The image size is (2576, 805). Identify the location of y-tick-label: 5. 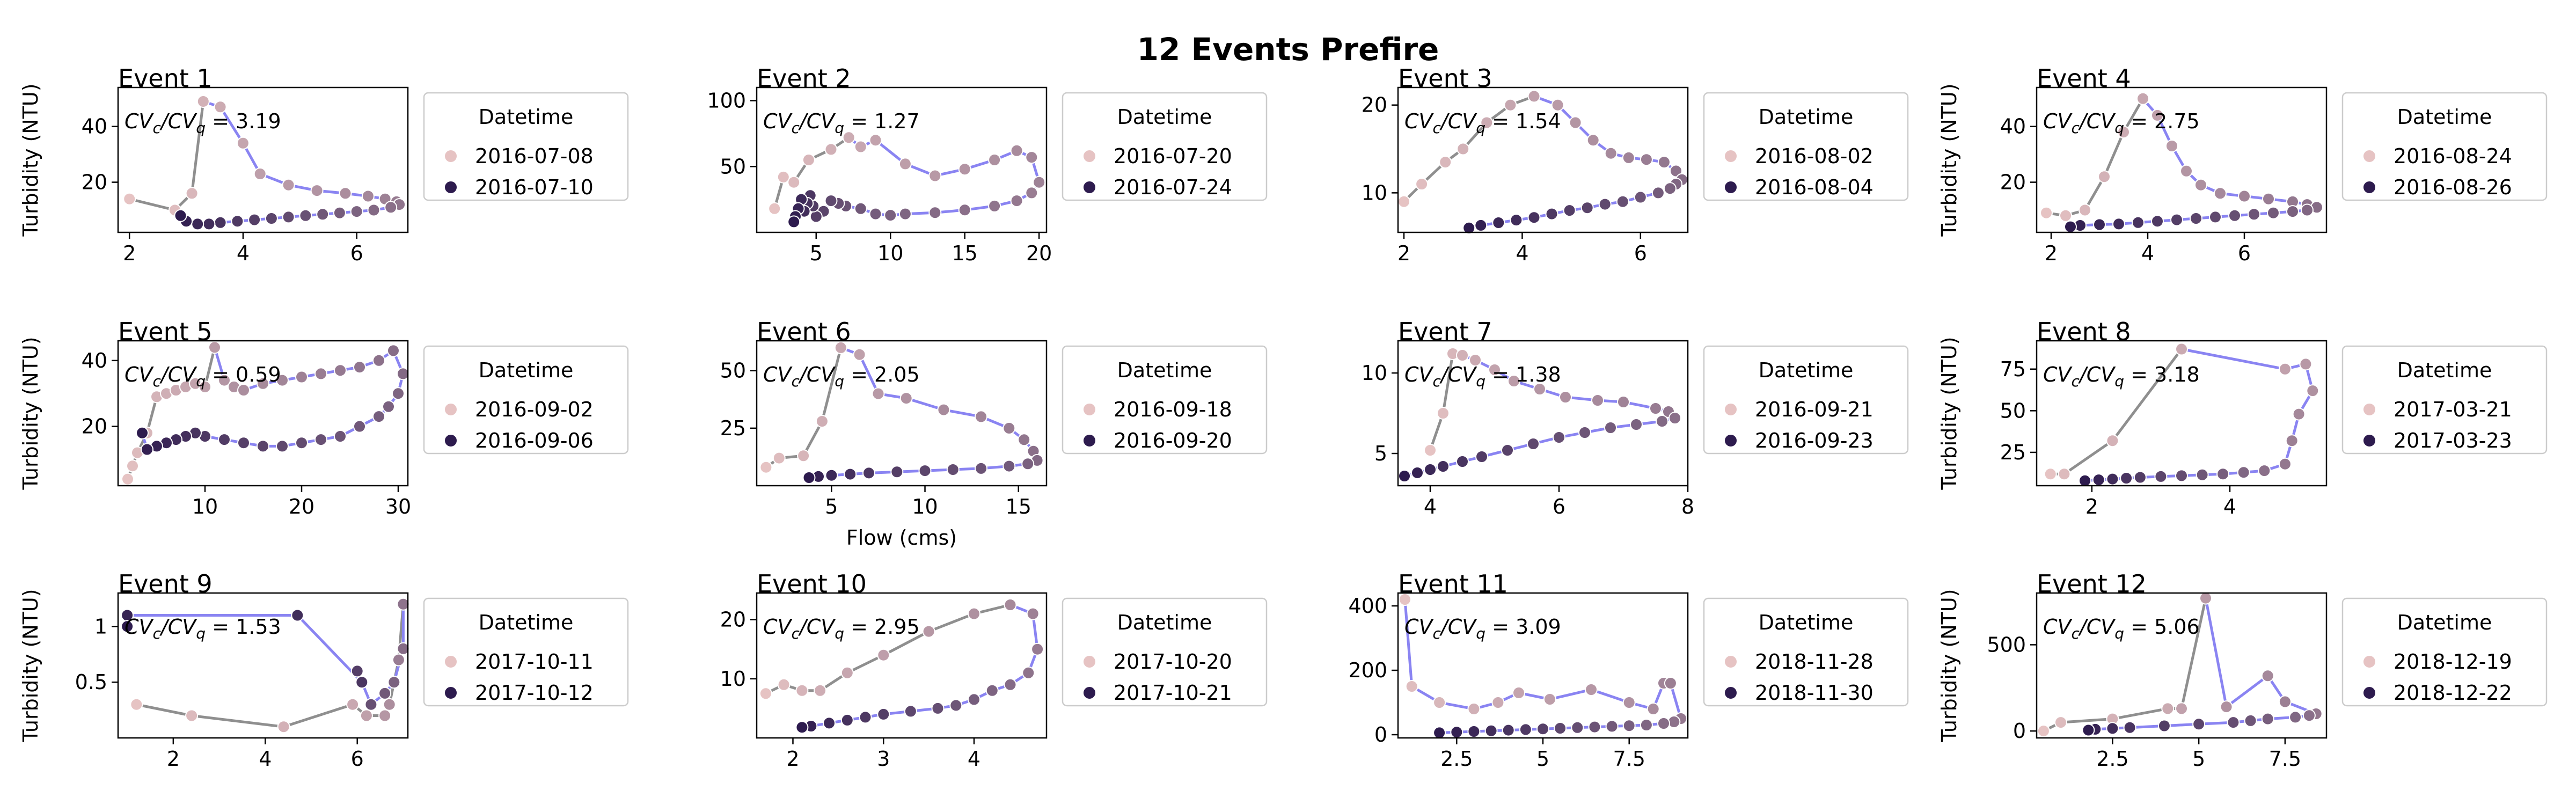
(1380, 453).